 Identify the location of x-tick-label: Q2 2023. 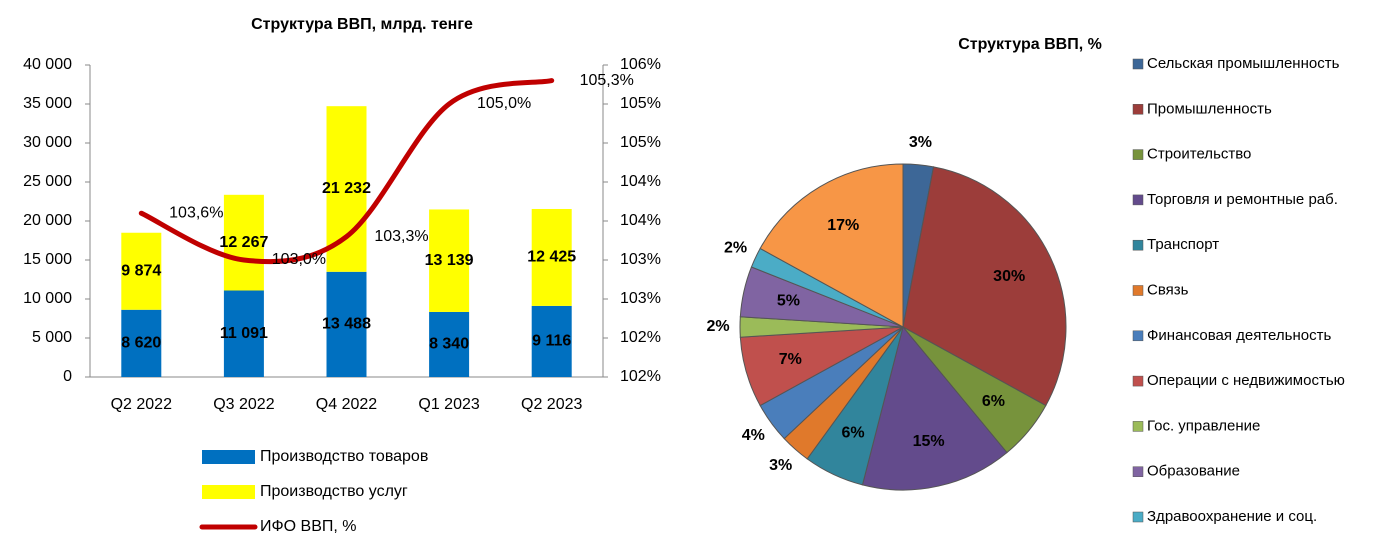
(551, 404).